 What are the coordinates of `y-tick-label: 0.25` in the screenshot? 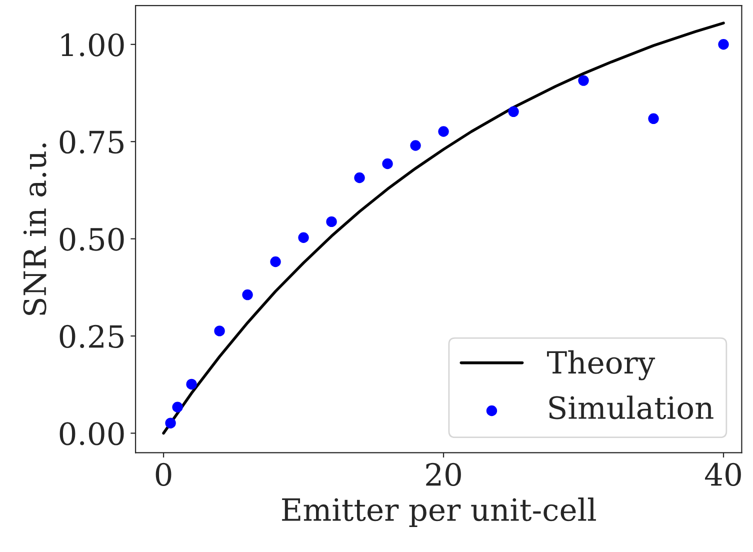 It's located at (92, 336).